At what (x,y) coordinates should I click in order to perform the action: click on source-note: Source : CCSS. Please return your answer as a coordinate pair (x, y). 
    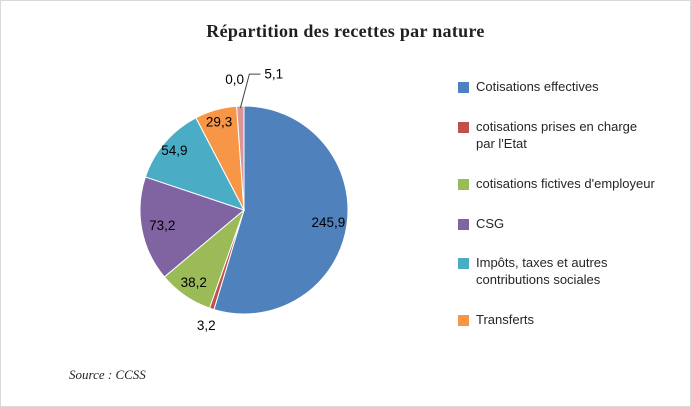
    Looking at the image, I should click on (107, 374).